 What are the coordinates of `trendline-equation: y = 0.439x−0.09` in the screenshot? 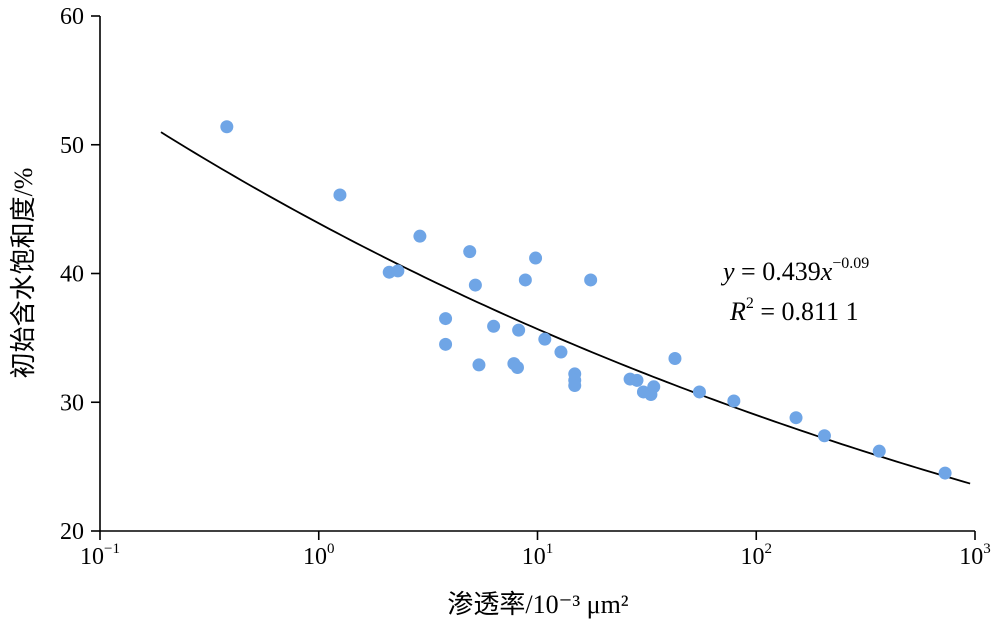 It's located at (794, 270).